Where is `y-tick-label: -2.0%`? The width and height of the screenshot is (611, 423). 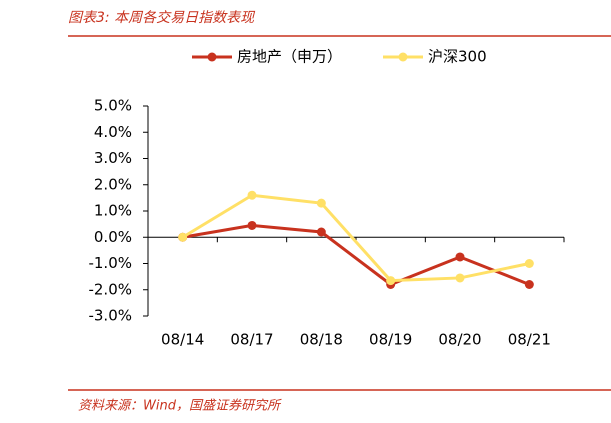 y-tick-label: -2.0% is located at coordinates (110, 289).